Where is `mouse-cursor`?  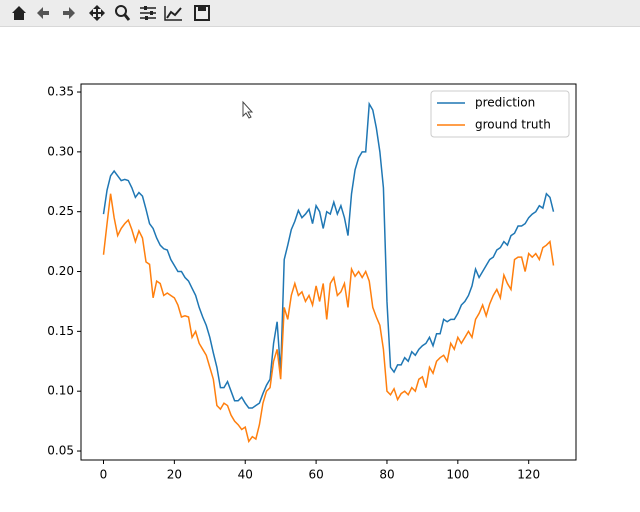 mouse-cursor is located at coordinates (248, 109).